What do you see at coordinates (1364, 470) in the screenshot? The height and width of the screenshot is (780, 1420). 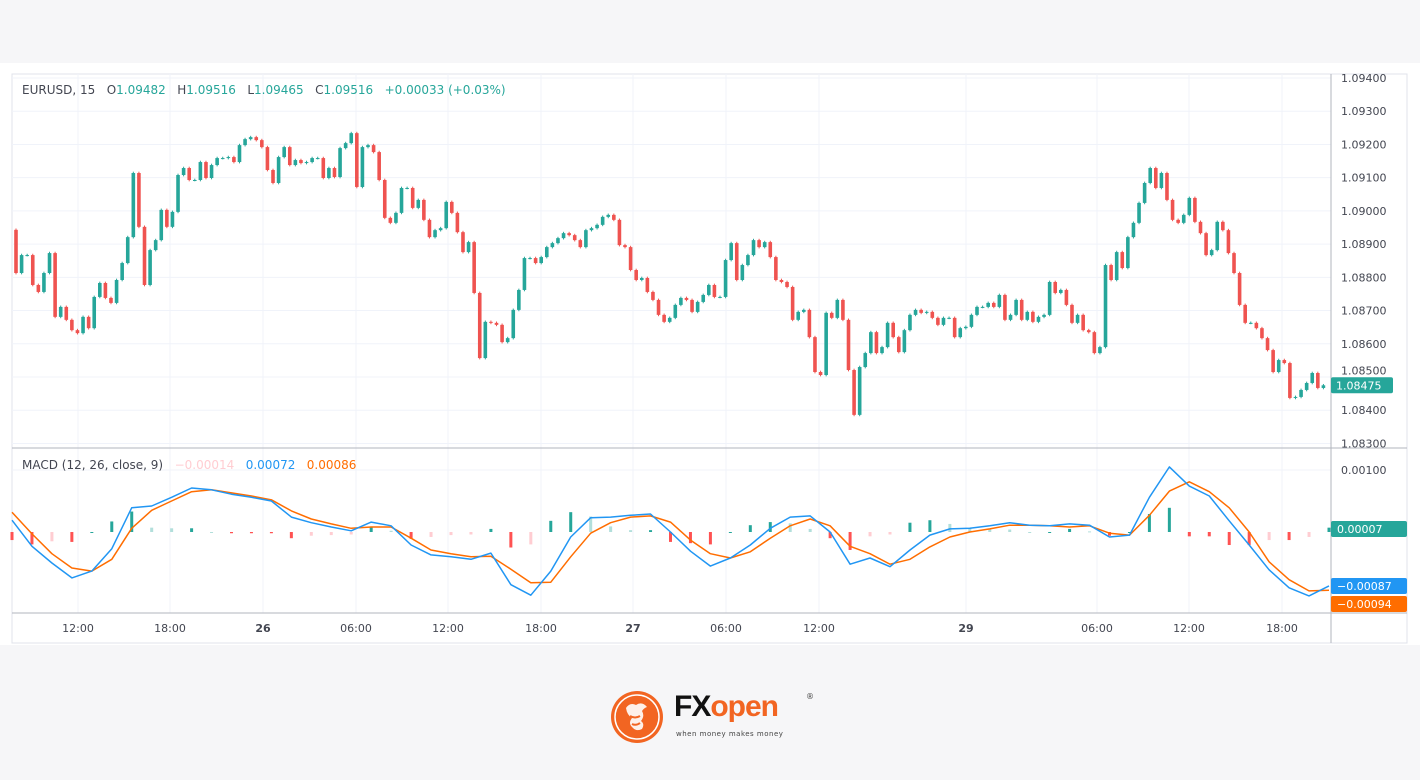 I see `macd-tick-label: 0.00100` at bounding box center [1364, 470].